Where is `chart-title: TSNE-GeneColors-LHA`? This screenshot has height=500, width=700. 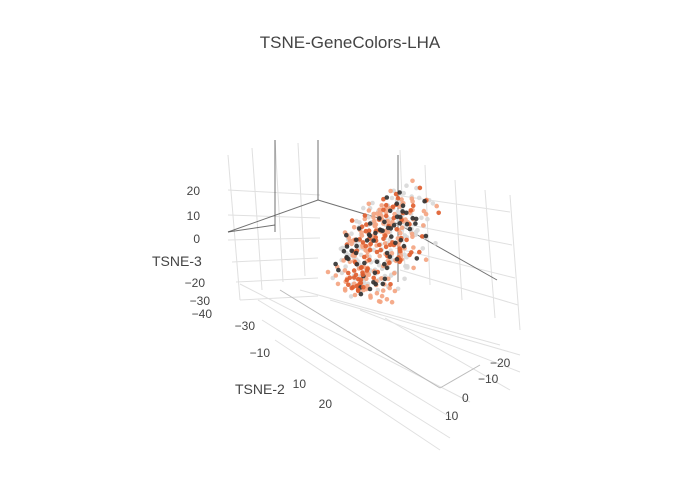
chart-title: TSNE-GeneColors-LHA is located at coordinates (350, 42).